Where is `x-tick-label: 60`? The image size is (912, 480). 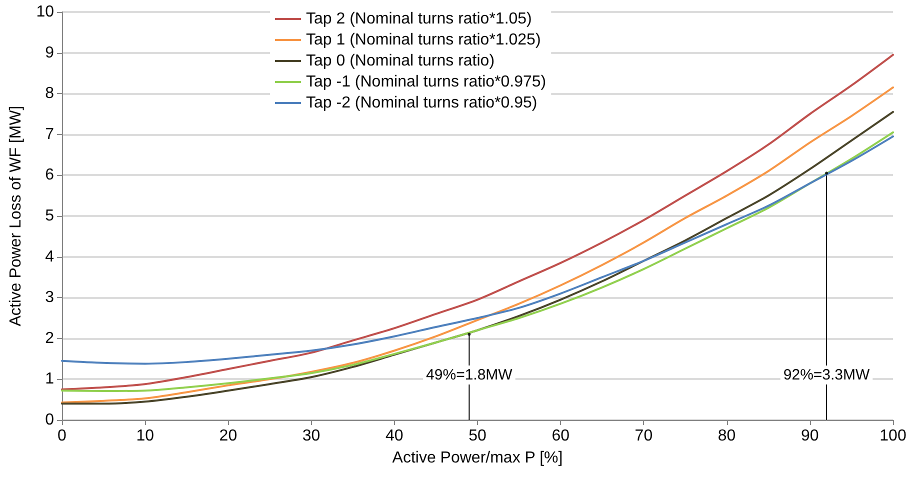
x-tick-label: 60 is located at coordinates (561, 436).